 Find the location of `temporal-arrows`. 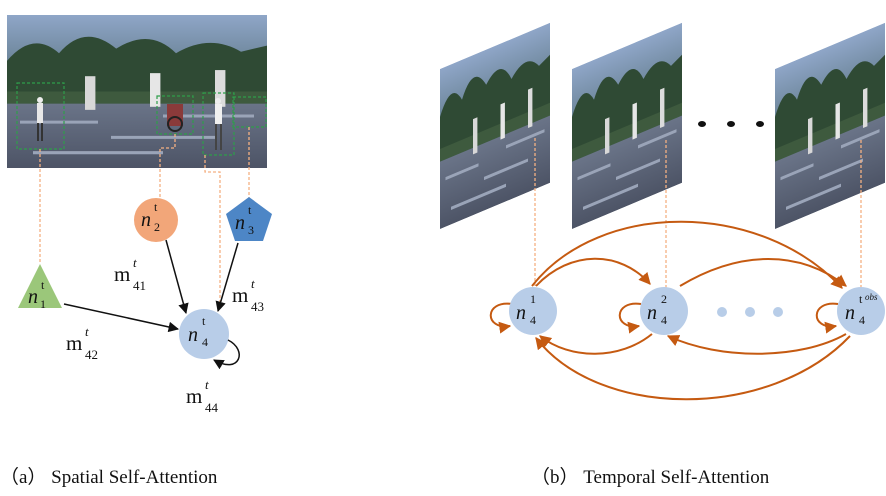

temporal-arrows is located at coordinates (670, 310).